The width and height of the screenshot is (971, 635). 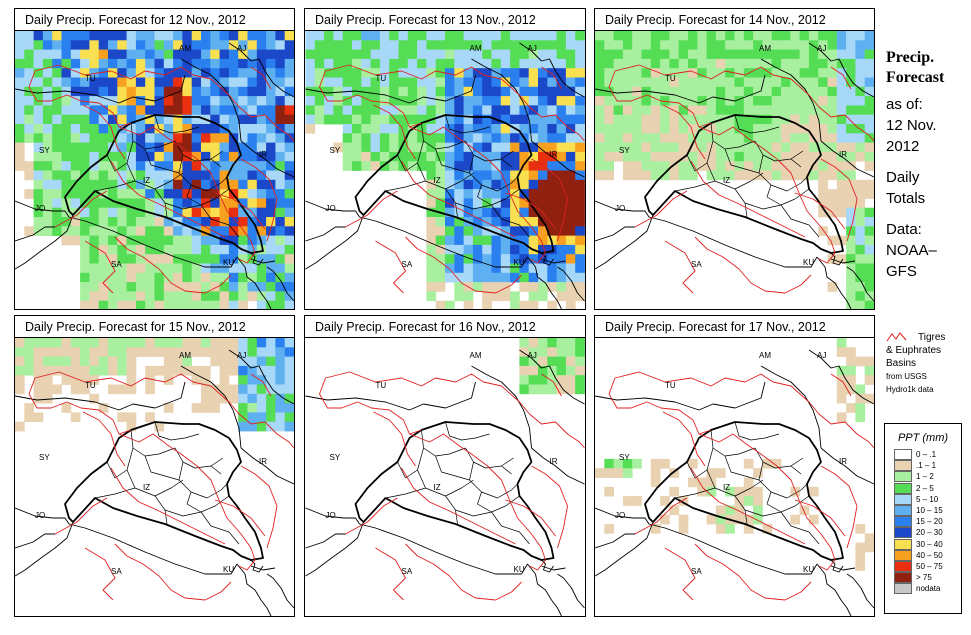 I want to click on legend-label: 0 – .1, so click(x=926, y=454).